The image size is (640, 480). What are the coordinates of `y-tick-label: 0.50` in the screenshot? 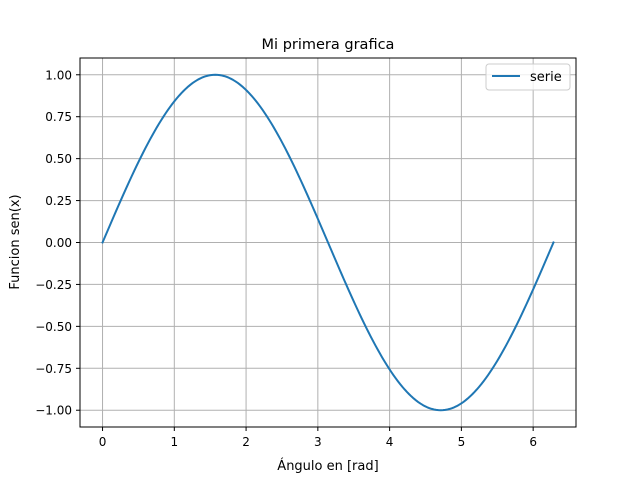 It's located at (58, 159).